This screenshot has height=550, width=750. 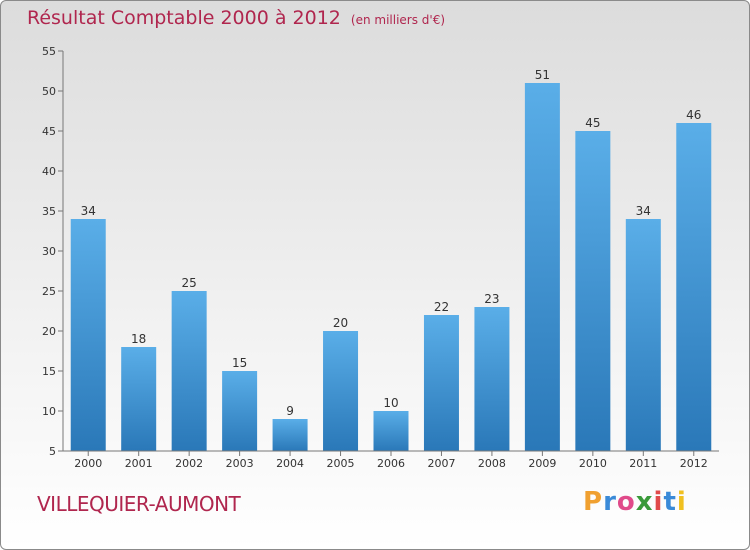 What do you see at coordinates (184, 18) in the screenshot?
I see `chart-title-text: Résultat Comptable 2000 à 2012` at bounding box center [184, 18].